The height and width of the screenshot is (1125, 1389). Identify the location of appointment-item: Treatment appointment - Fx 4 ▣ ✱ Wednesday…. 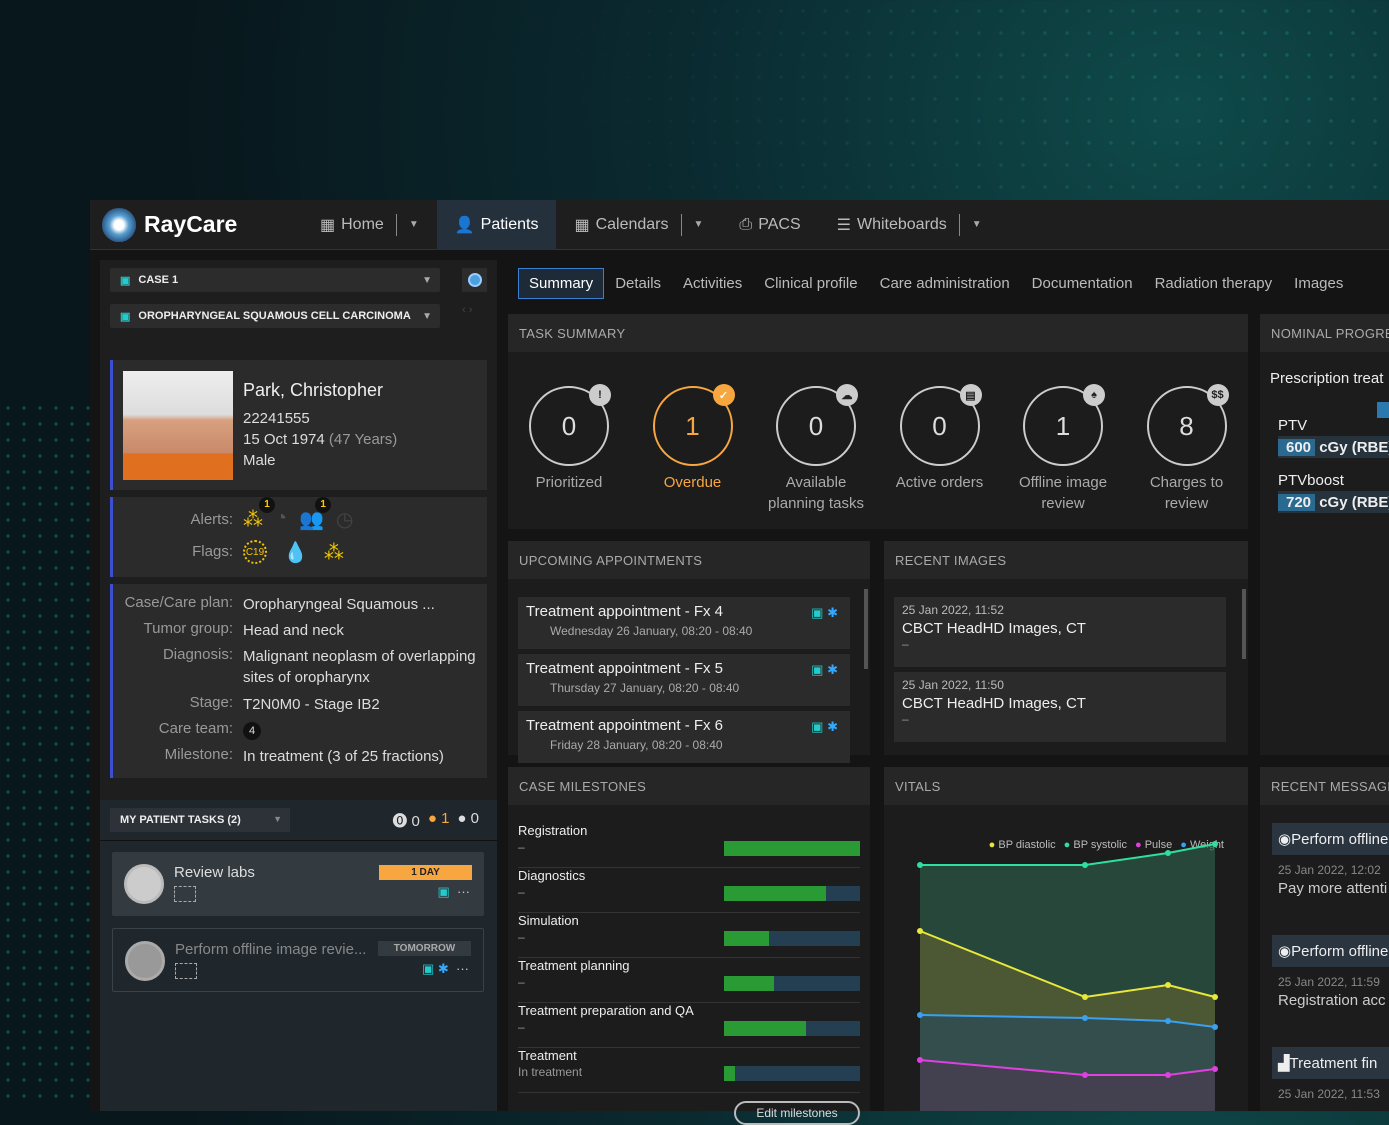
(684, 623).